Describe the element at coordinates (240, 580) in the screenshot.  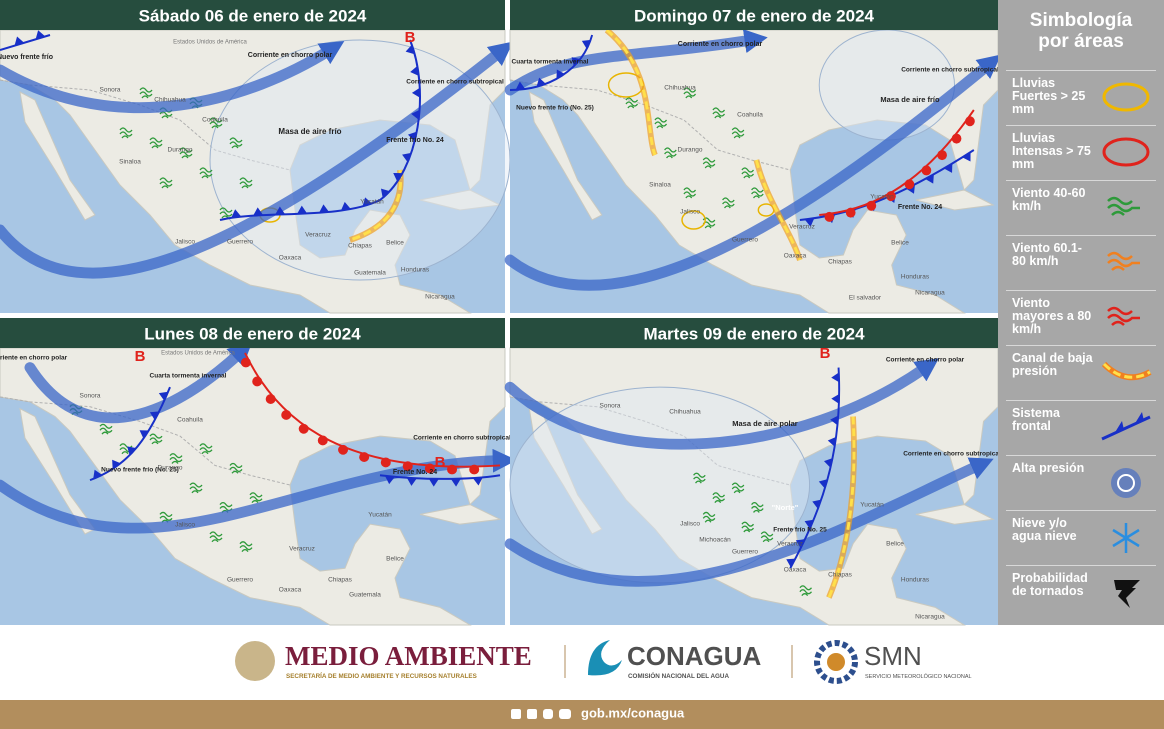
I see `map-label: Guerrero` at that location.